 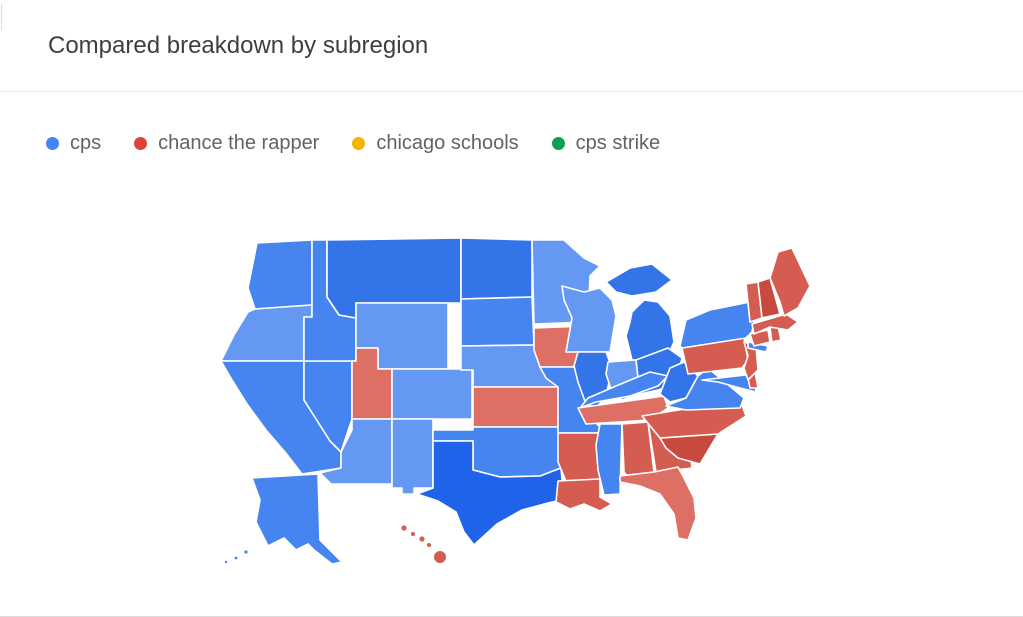 What do you see at coordinates (584, 495) in the screenshot?
I see `state-la` at bounding box center [584, 495].